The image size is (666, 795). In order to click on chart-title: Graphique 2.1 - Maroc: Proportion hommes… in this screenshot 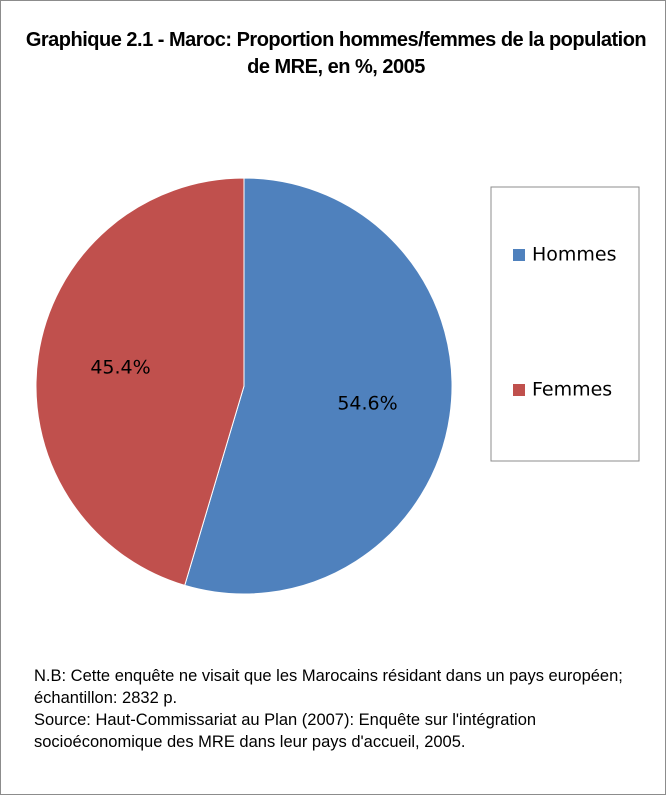, I will do `click(336, 53)`.